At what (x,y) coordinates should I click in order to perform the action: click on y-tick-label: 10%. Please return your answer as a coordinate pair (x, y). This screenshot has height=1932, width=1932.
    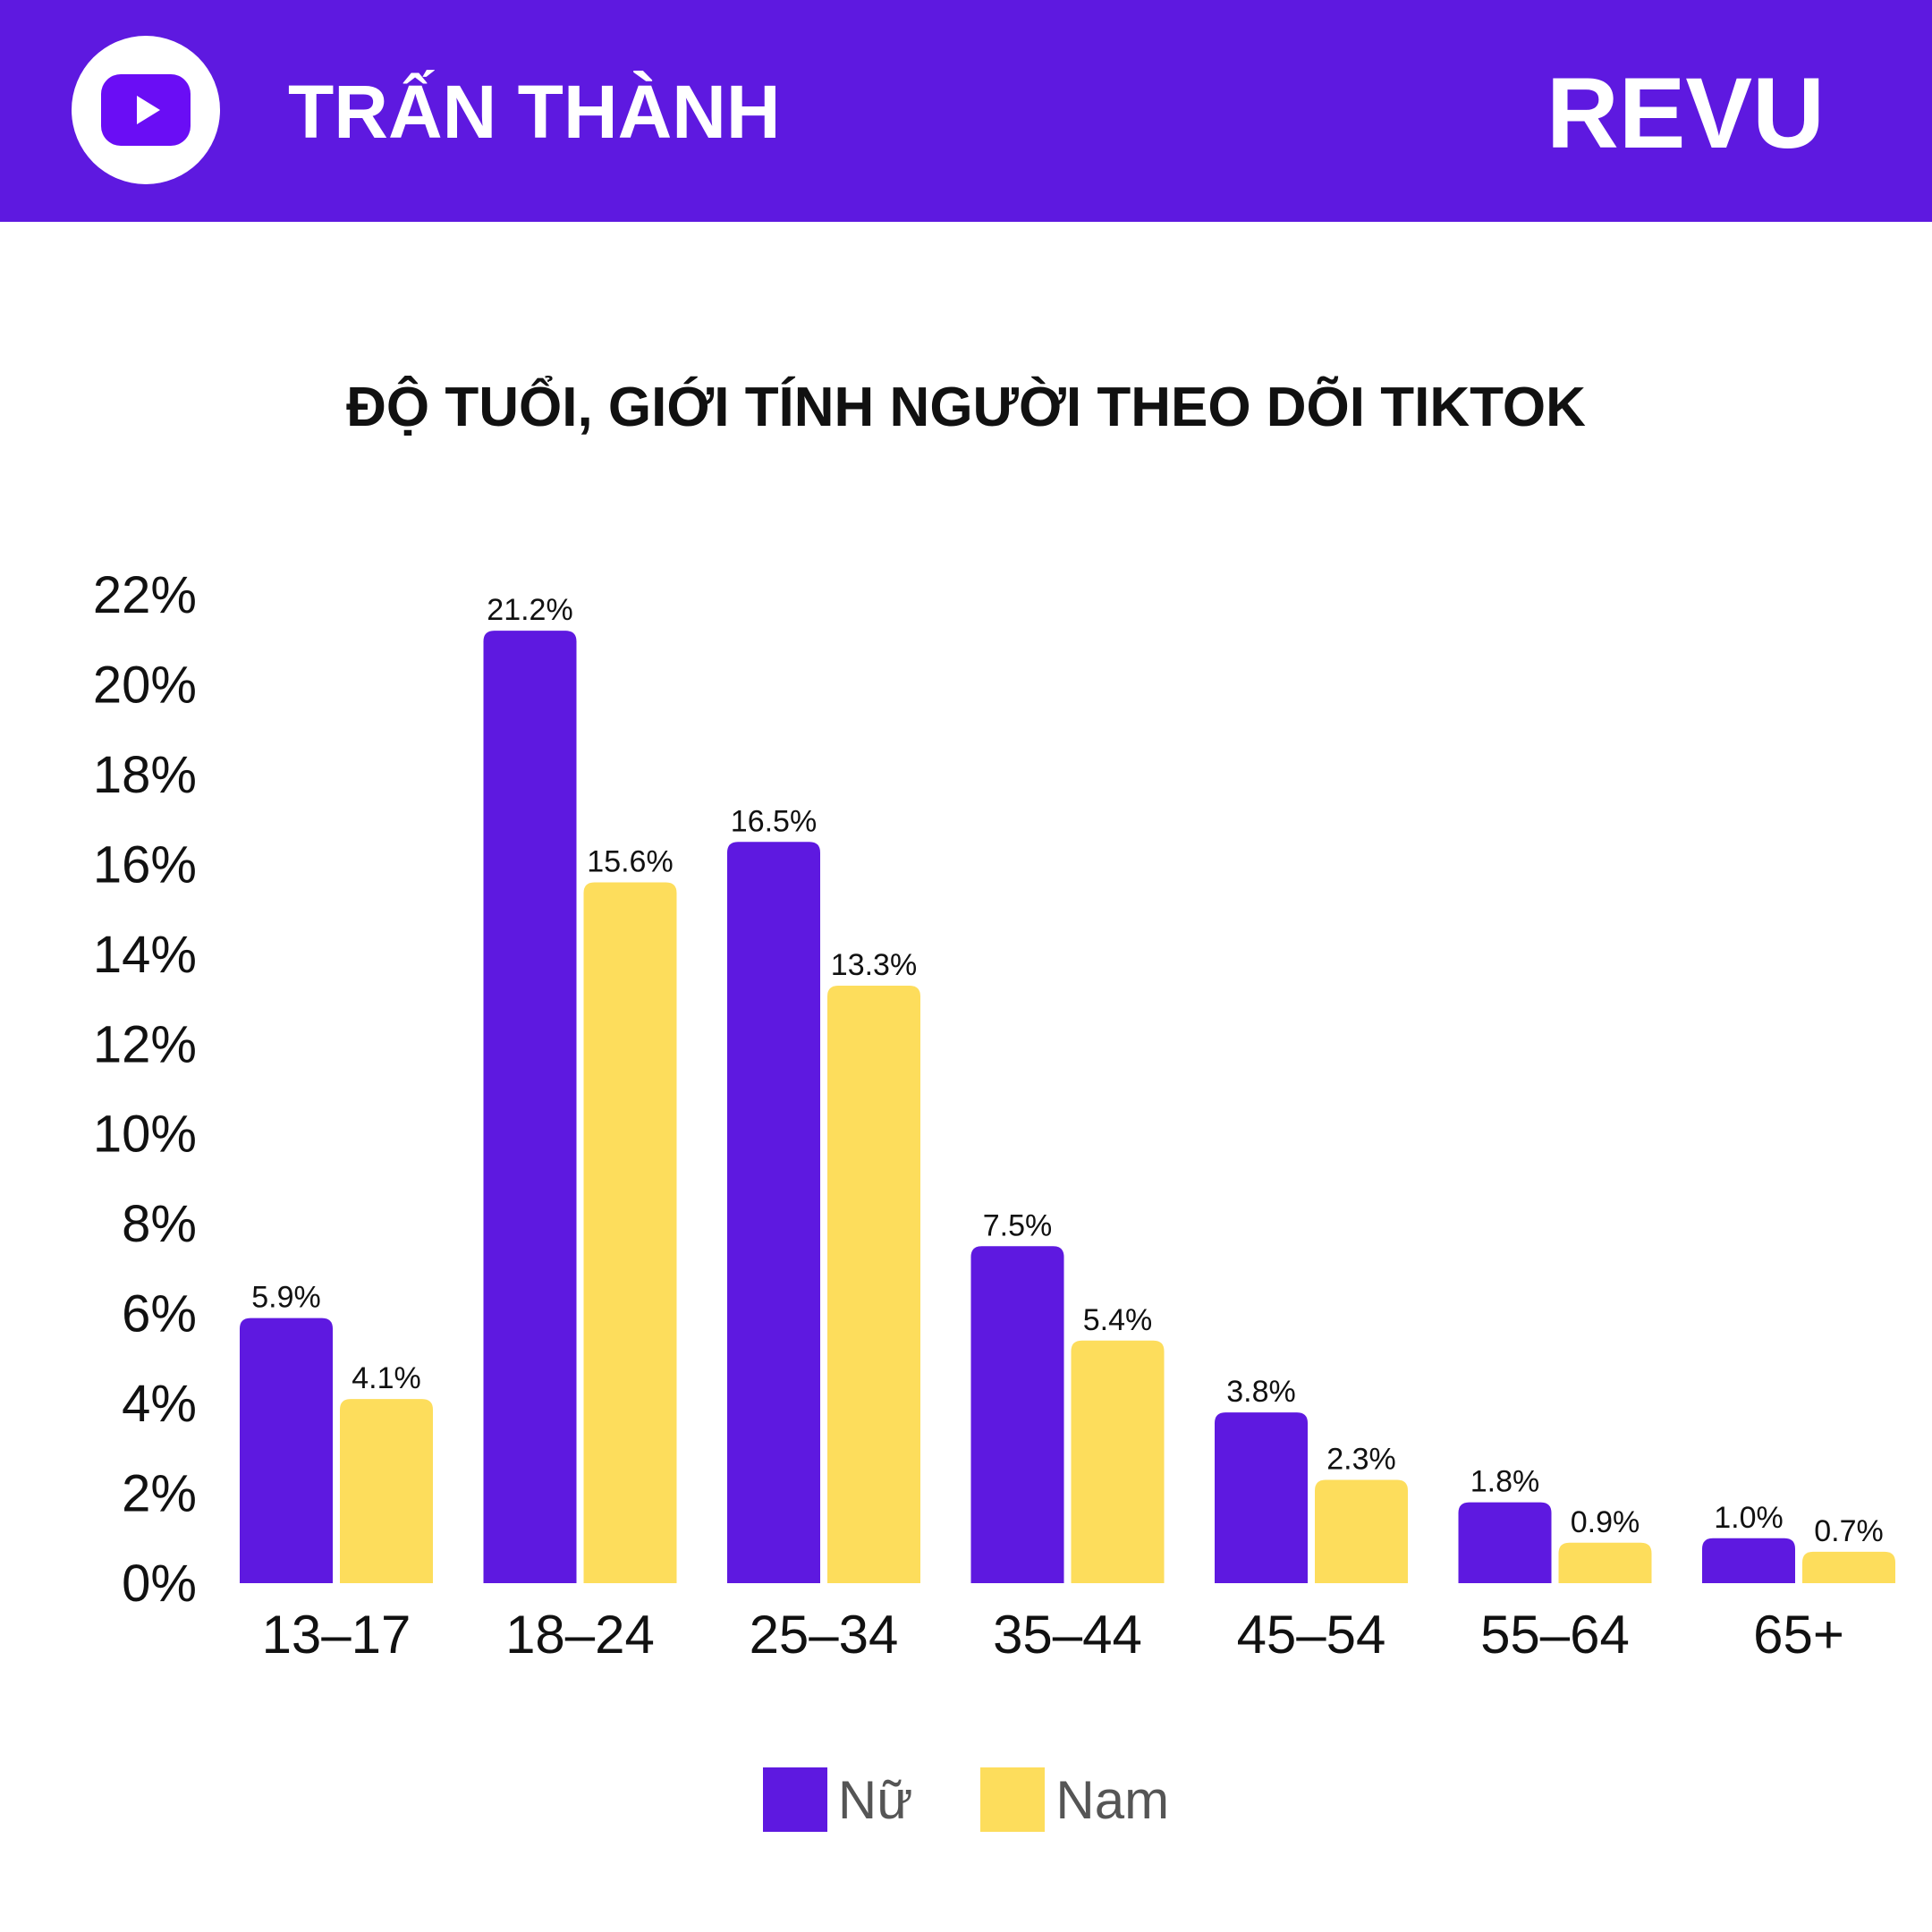
    Looking at the image, I should click on (145, 1135).